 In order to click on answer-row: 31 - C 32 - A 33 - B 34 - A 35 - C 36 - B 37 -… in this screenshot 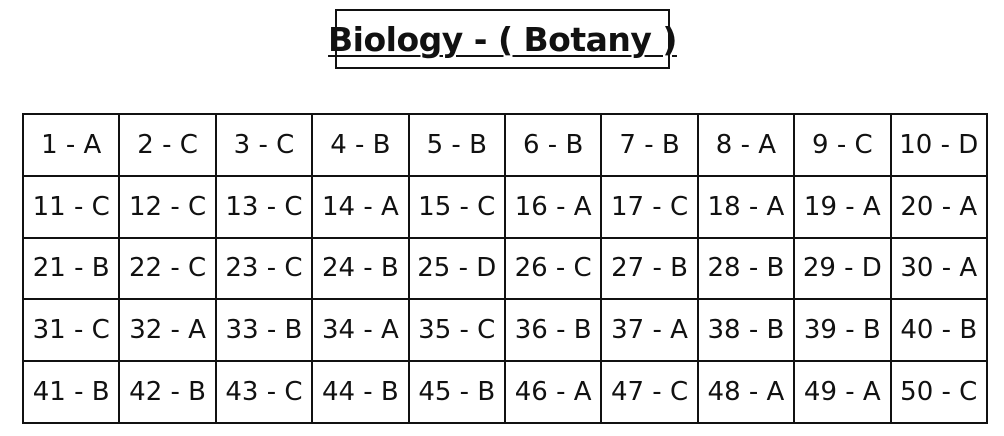, I will do `click(505, 330)`.